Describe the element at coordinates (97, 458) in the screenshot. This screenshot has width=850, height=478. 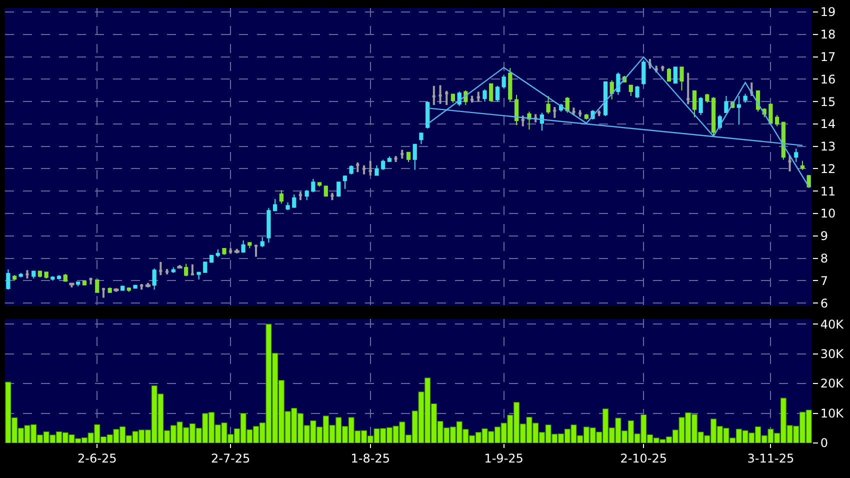
I see `x-tick-label: 2-6-25` at that location.